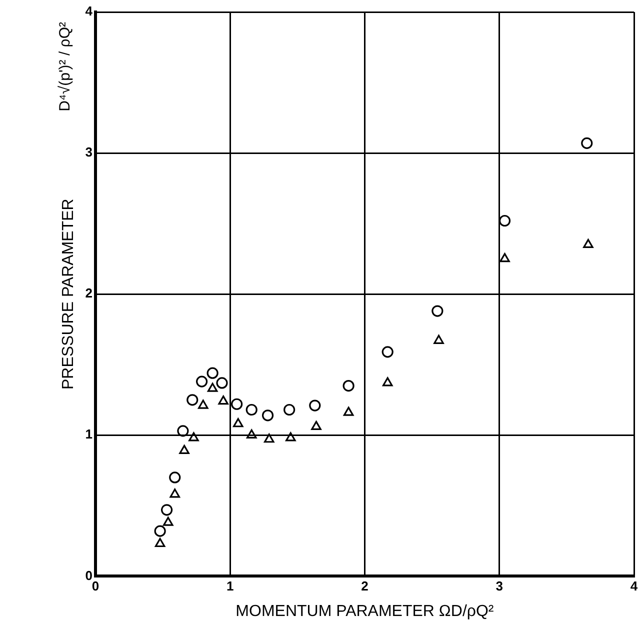 Image resolution: width=642 pixels, height=635 pixels. I want to click on x-tick-label: 4, so click(634, 586).